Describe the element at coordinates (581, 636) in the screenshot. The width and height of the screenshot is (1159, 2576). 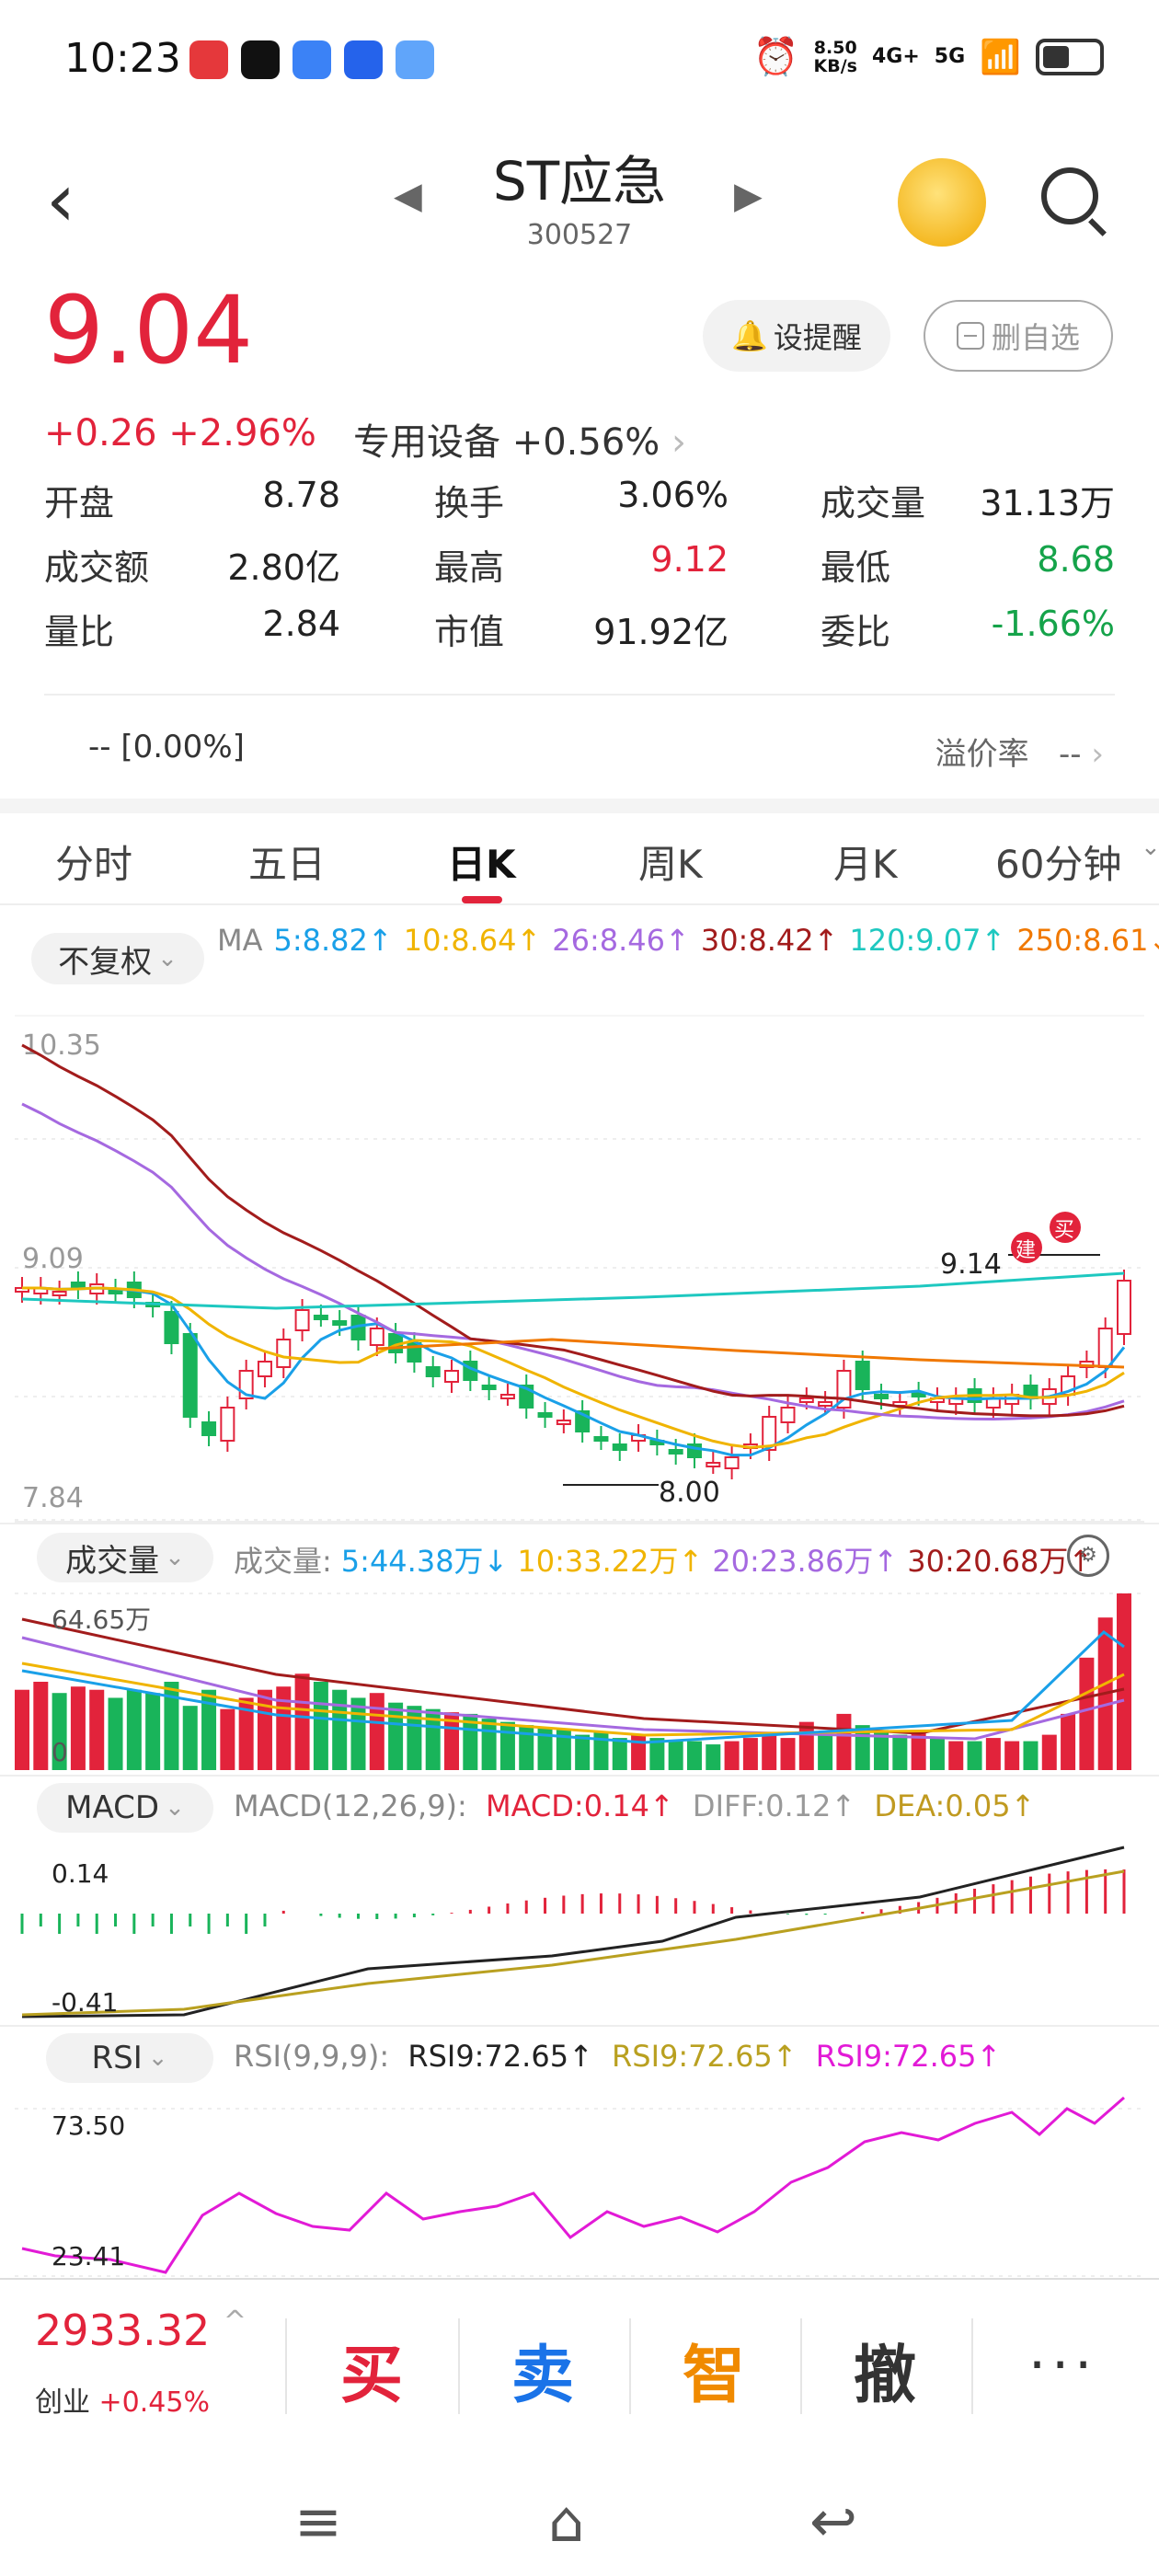
I see `quote-row: 量比 2.84 市值 91.92亿 委比 -1.66%` at that location.